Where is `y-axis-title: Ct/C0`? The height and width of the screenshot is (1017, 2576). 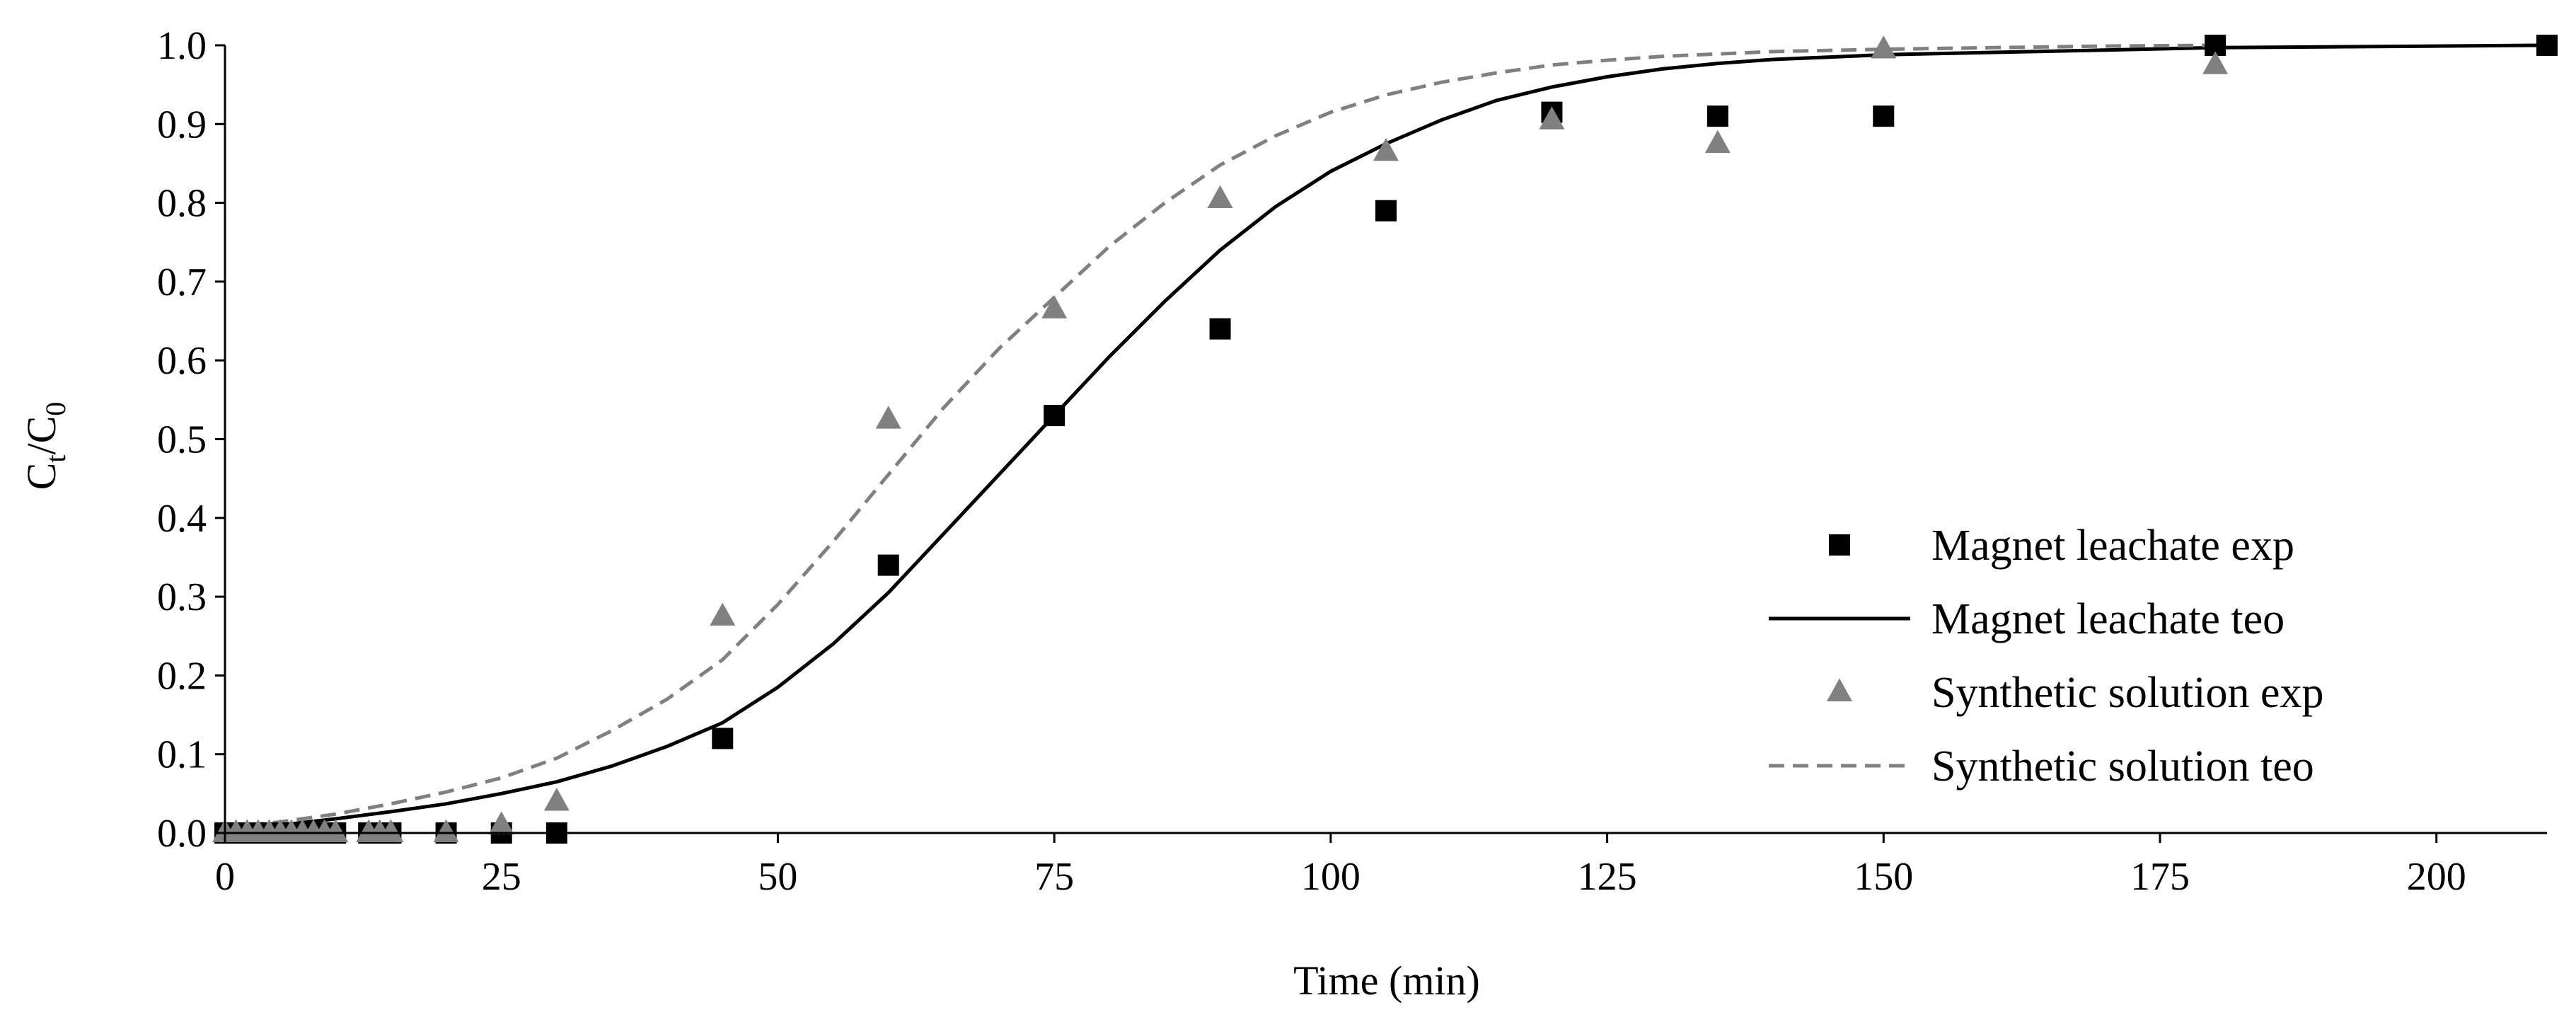
y-axis-title: Ct/C0 is located at coordinates (44, 446).